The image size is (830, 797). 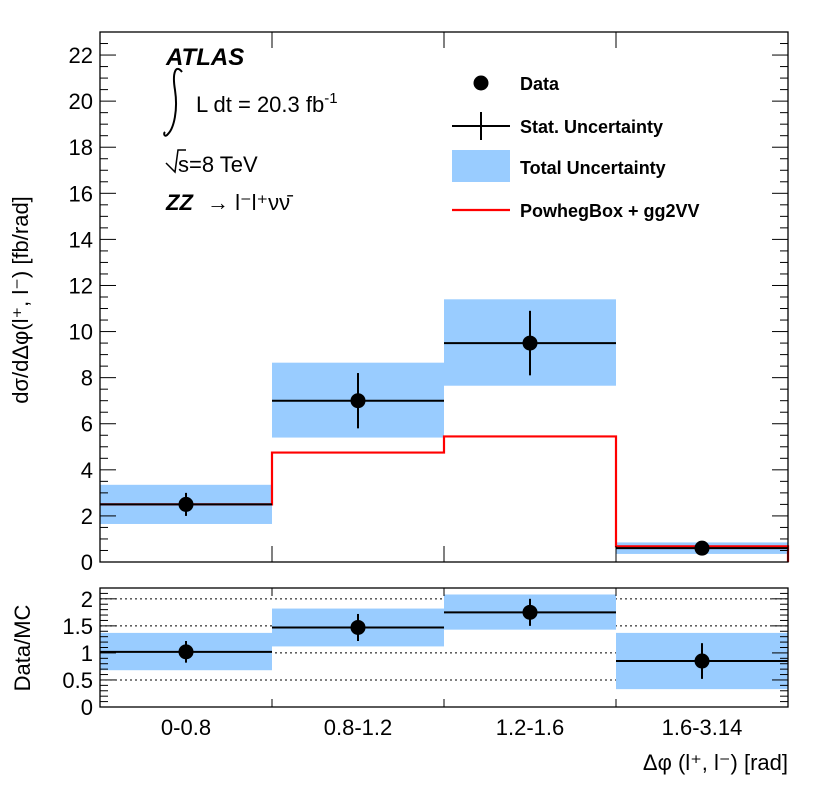 What do you see at coordinates (451, 727) in the screenshot?
I see `x-tick-labels: 0-0.8 0.8-1.2 1.2-1.6 1.6-3.14` at bounding box center [451, 727].